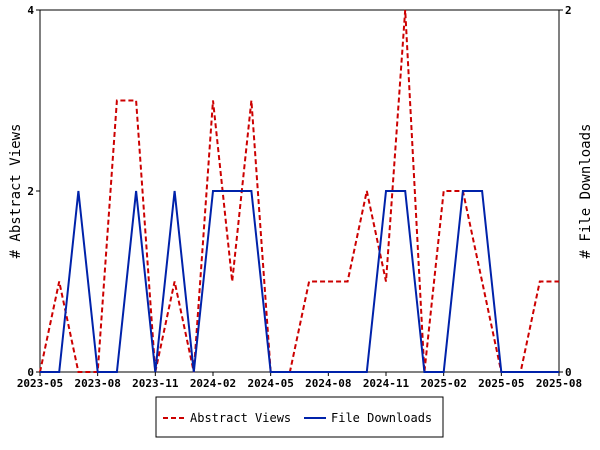 The width and height of the screenshot is (600, 450). I want to click on x-tick-label: 2024-02, so click(213, 383).